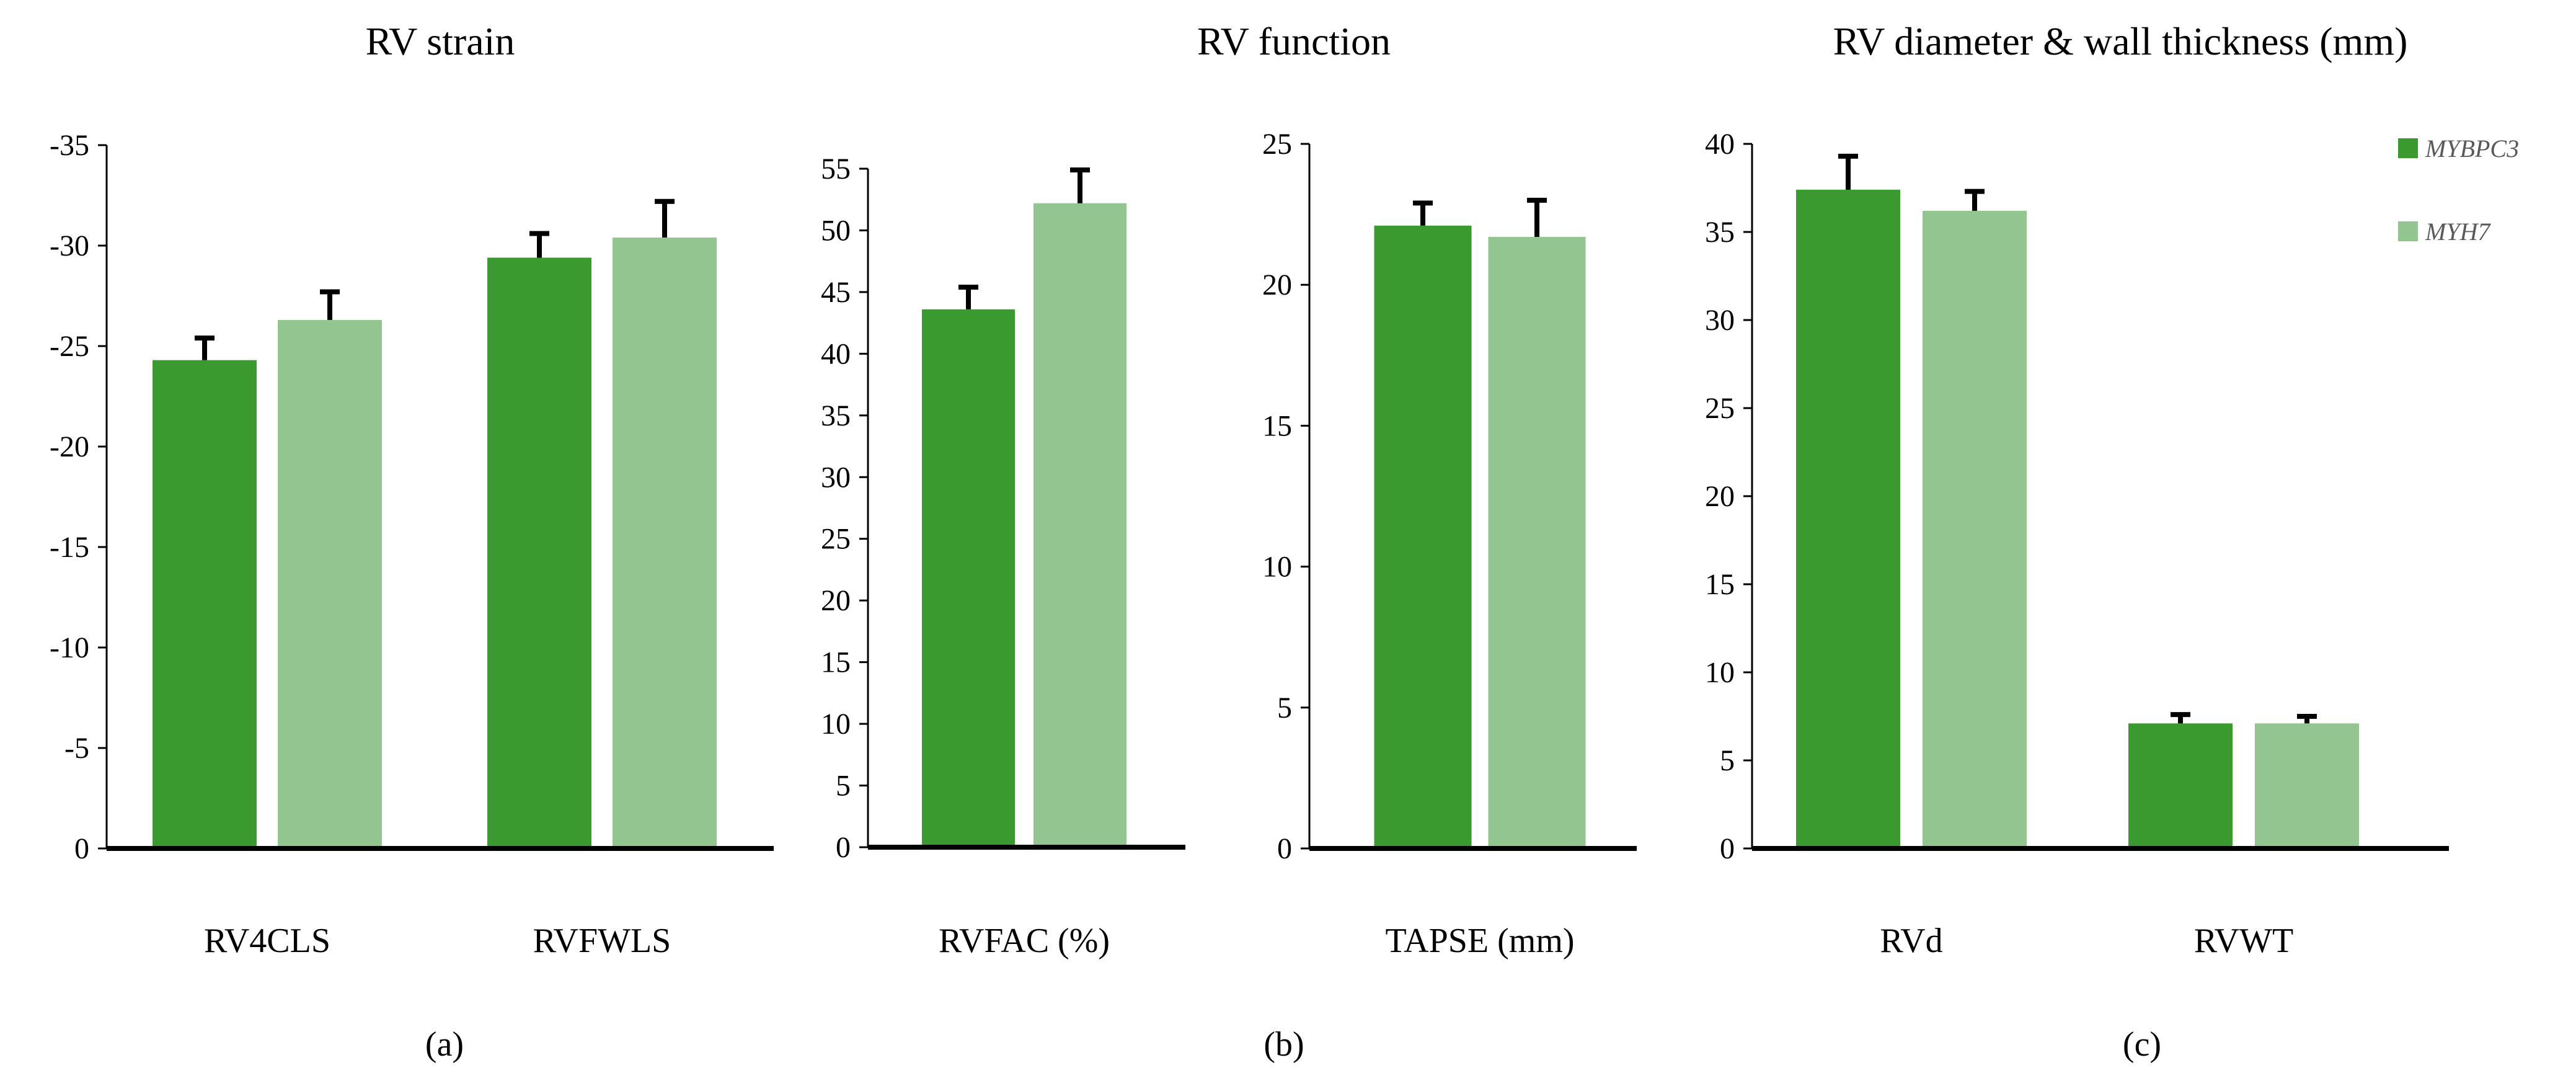 The height and width of the screenshot is (1086, 2576). What do you see at coordinates (76, 749) in the screenshot?
I see `y-tick-label: -5` at bounding box center [76, 749].